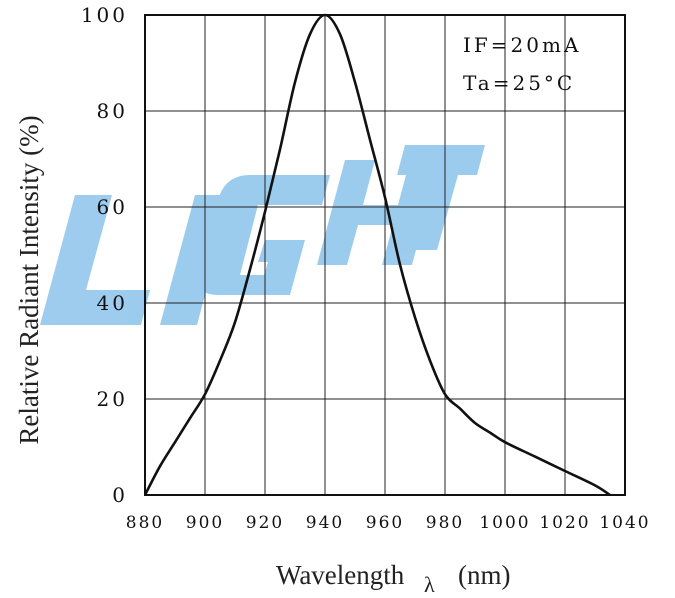 This screenshot has height=598, width=675. I want to click on y-tick-label: 40, so click(112, 303).